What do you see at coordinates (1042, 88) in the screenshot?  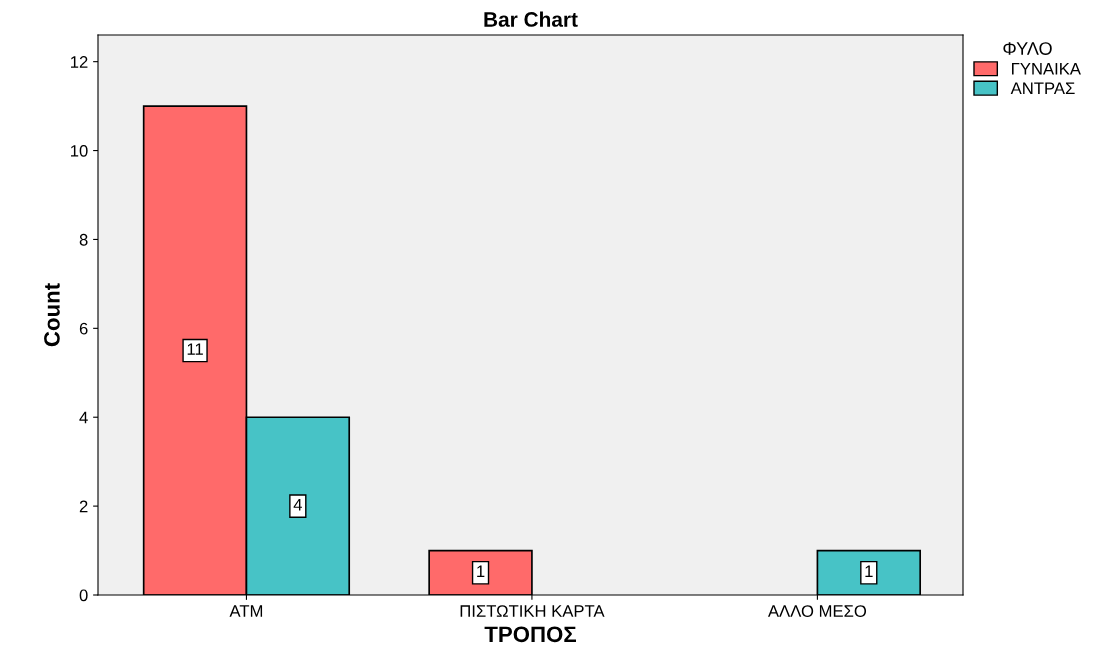 I see `legend-label: ΑΝΤΡΑΣ` at bounding box center [1042, 88].